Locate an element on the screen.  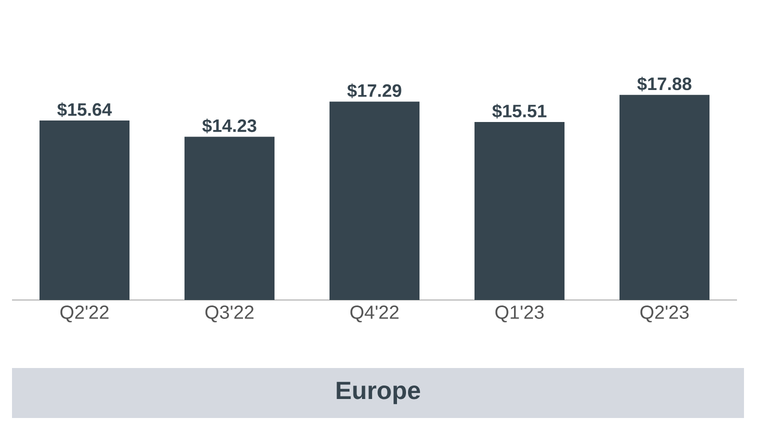
x-tick-label: Q4'22 is located at coordinates (374, 314).